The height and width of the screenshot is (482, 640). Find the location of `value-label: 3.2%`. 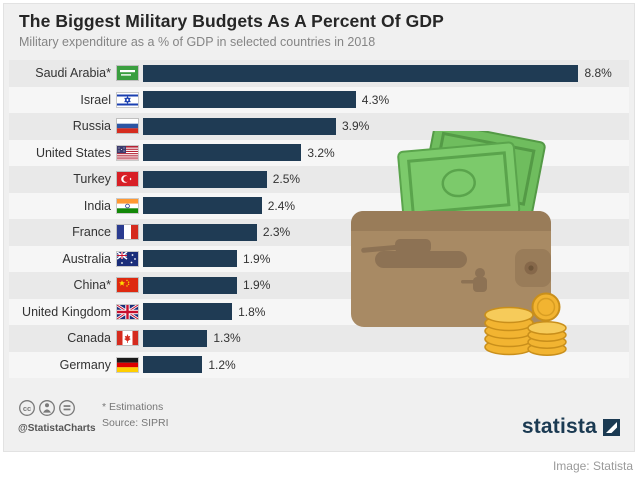

value-label: 3.2% is located at coordinates (321, 152).